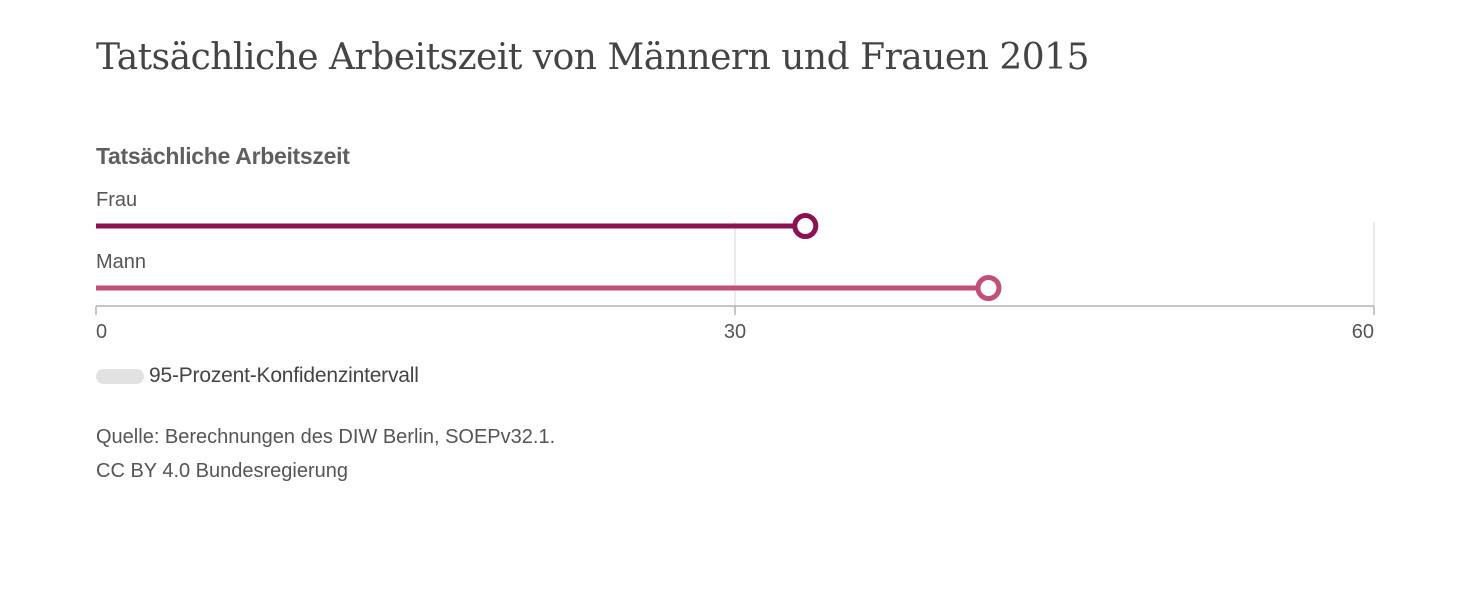 This screenshot has width=1474, height=593. What do you see at coordinates (735, 332) in the screenshot?
I see `x-tick-label: 30` at bounding box center [735, 332].